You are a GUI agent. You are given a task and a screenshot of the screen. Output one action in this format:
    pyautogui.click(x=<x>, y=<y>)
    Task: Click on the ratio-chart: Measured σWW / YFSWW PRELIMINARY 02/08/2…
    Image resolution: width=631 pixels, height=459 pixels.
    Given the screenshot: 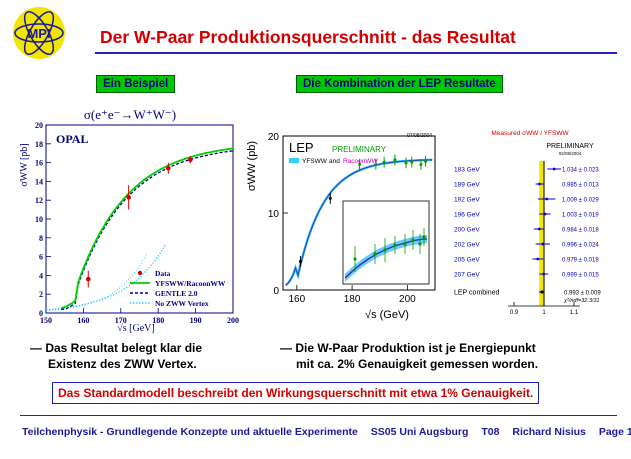 What is the action you would take?
    pyautogui.click(x=527, y=223)
    